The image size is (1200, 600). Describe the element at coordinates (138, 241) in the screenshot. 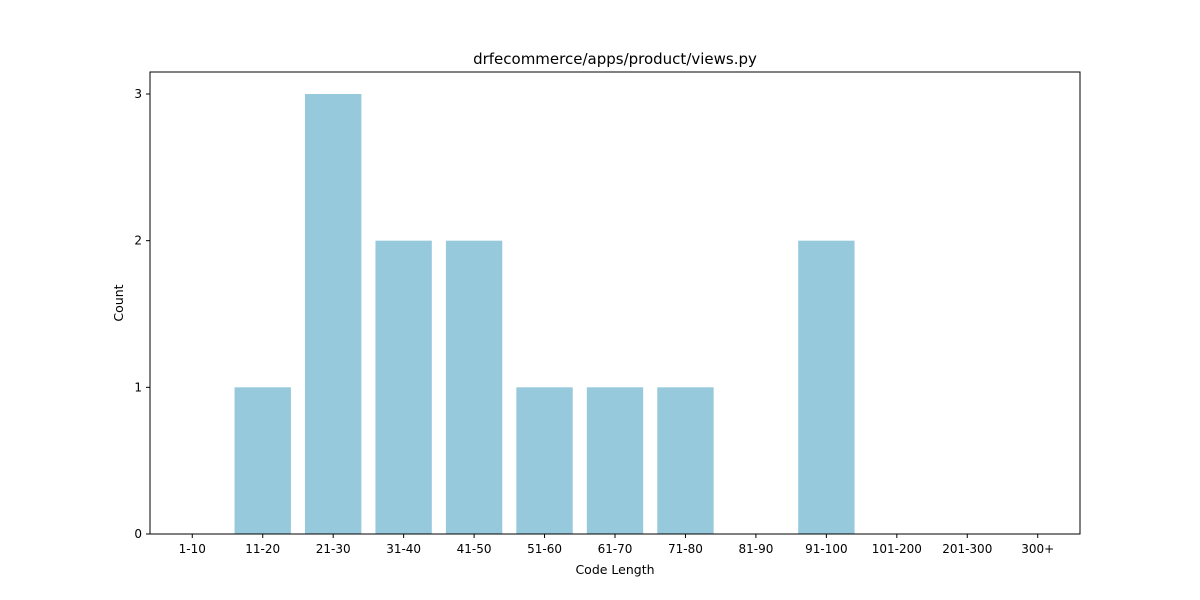

I see `y-tick-label: 2` at that location.